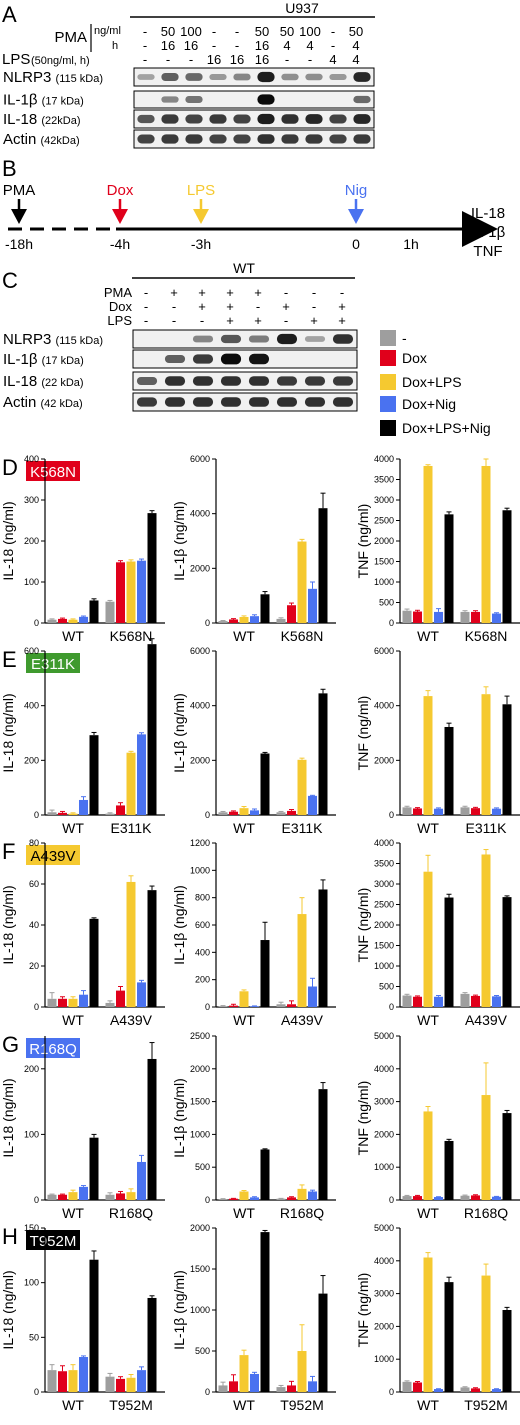 The height and width of the screenshot is (1425, 520). What do you see at coordinates (384, 480) in the screenshot?
I see `y-tick-label: 3500` at bounding box center [384, 480].